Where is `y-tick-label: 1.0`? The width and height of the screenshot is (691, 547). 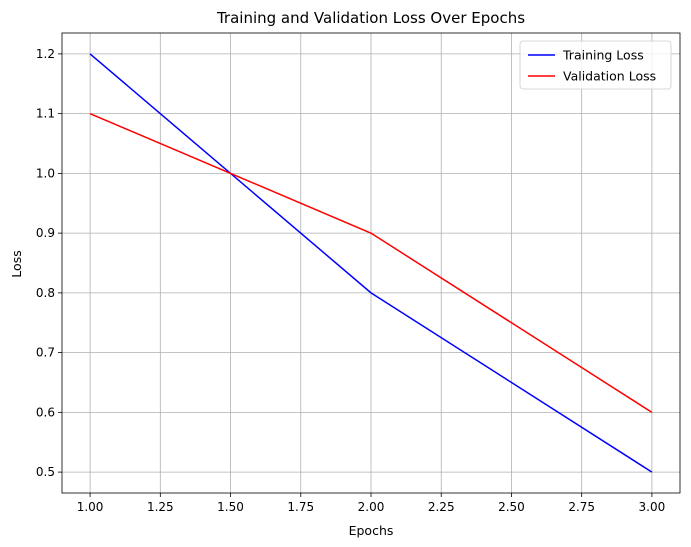
y-tick-label: 1.0 is located at coordinates (45, 173).